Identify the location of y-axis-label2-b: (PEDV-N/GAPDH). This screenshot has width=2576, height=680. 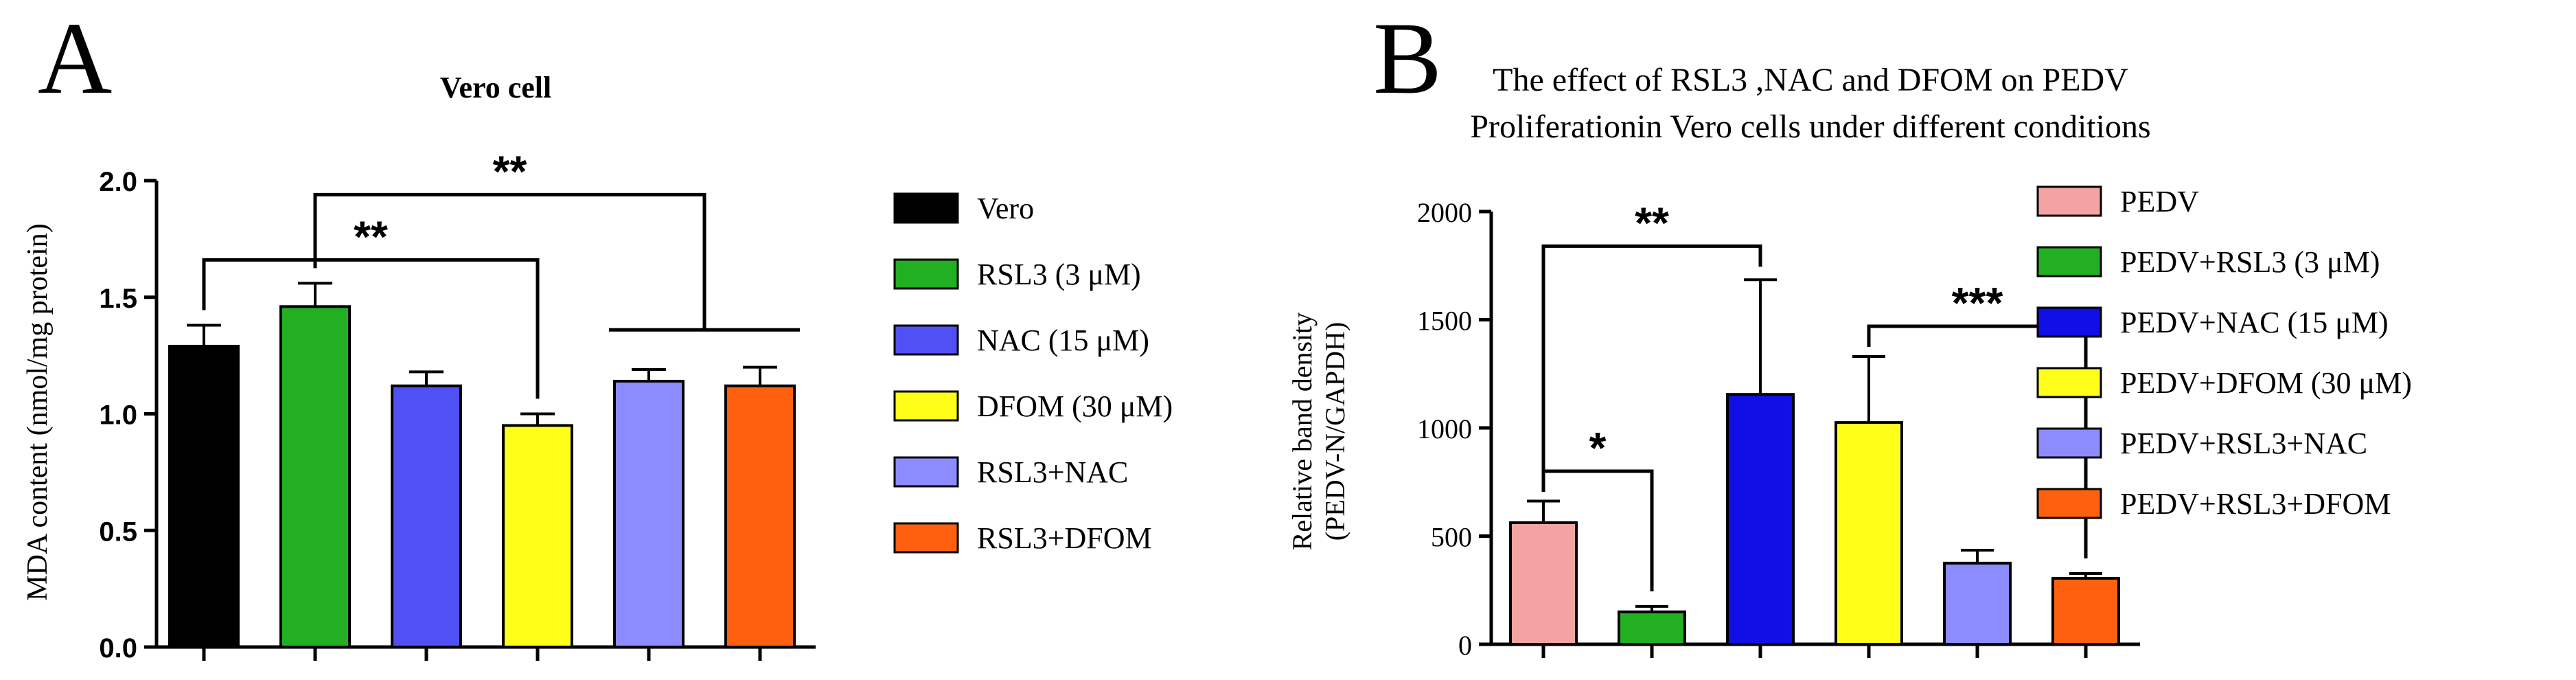
(1335, 431).